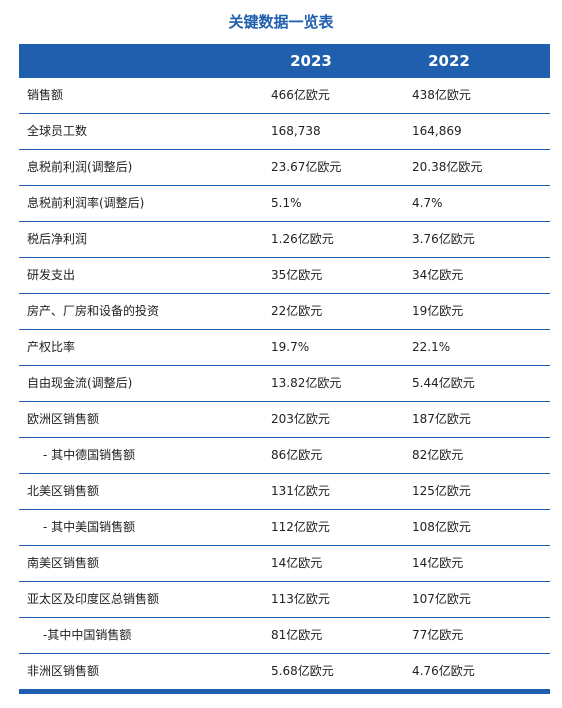 This screenshot has width=562, height=708. I want to click on row-label: 全球员工数, so click(57, 131).